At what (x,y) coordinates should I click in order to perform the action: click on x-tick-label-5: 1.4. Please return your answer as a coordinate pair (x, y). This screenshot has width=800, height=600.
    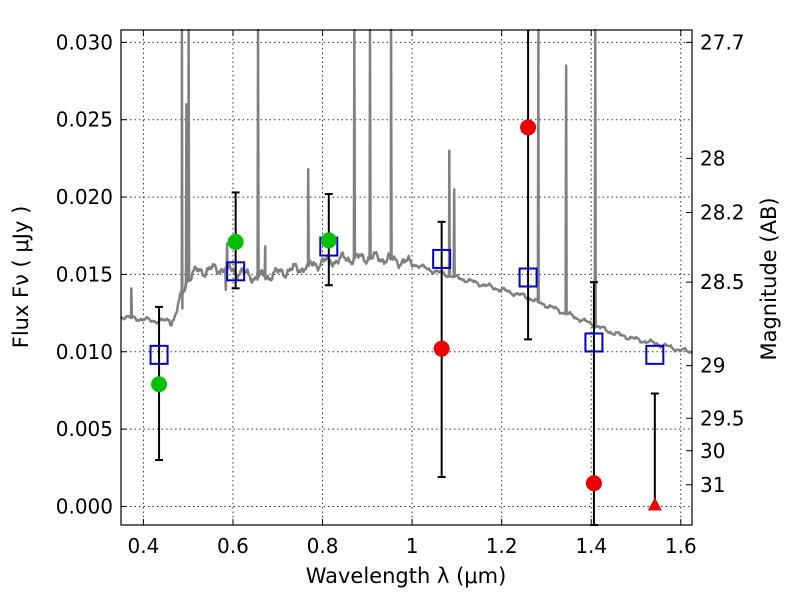
    Looking at the image, I should click on (591, 546).